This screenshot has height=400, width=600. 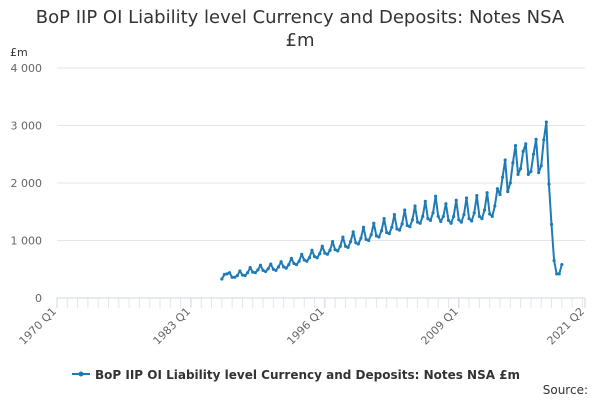 I want to click on y-tick-label: 1 000, so click(x=27, y=241).